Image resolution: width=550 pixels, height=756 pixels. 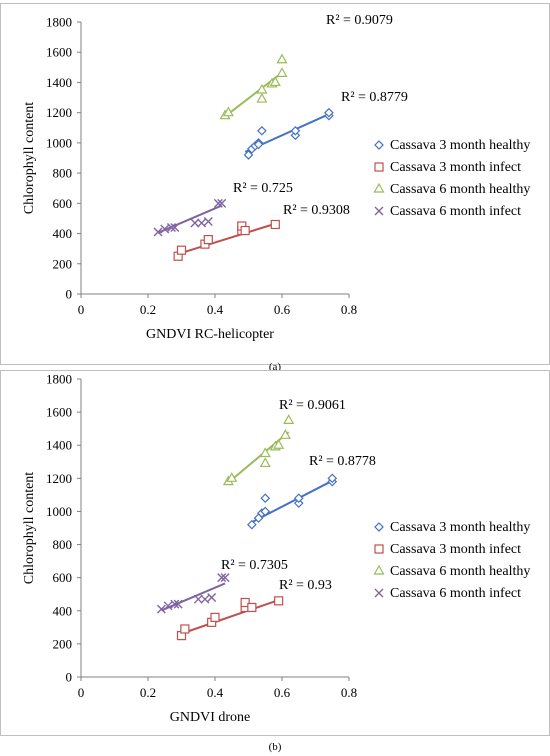 I want to click on r2-label: R² = 0.7305, so click(x=254, y=565).